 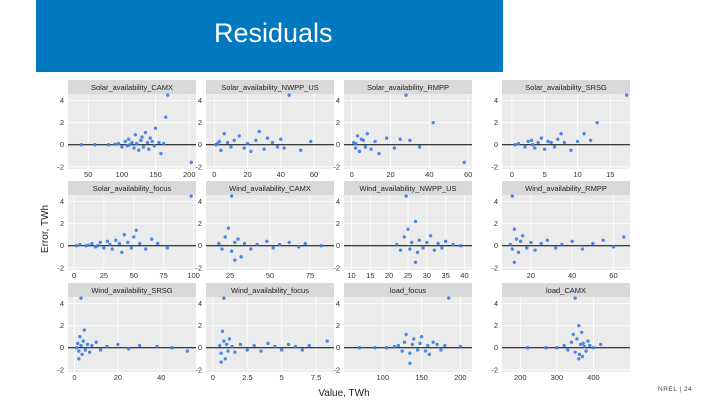 What do you see at coordinates (193, 275) in the screenshot?
I see `x-tick-label: 100` at bounding box center [193, 275].